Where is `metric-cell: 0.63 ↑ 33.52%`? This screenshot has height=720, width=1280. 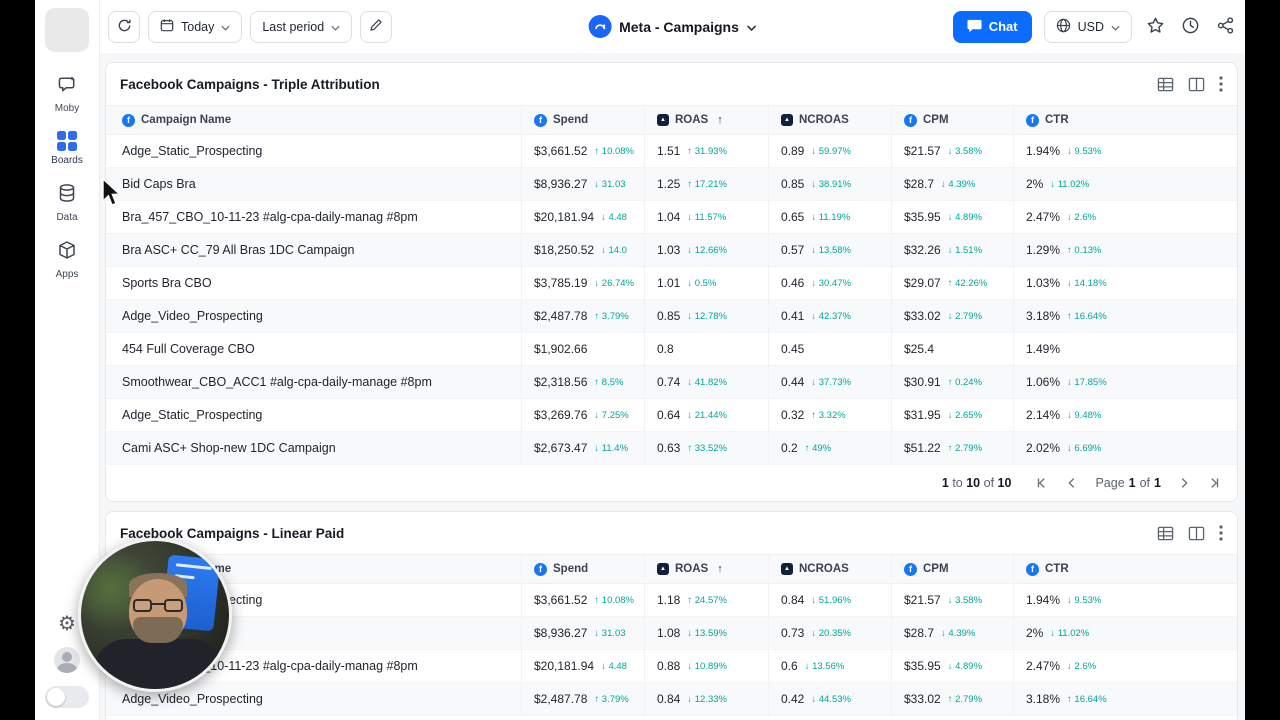
metric-cell: 0.63 ↑ 33.52% is located at coordinates (706, 448).